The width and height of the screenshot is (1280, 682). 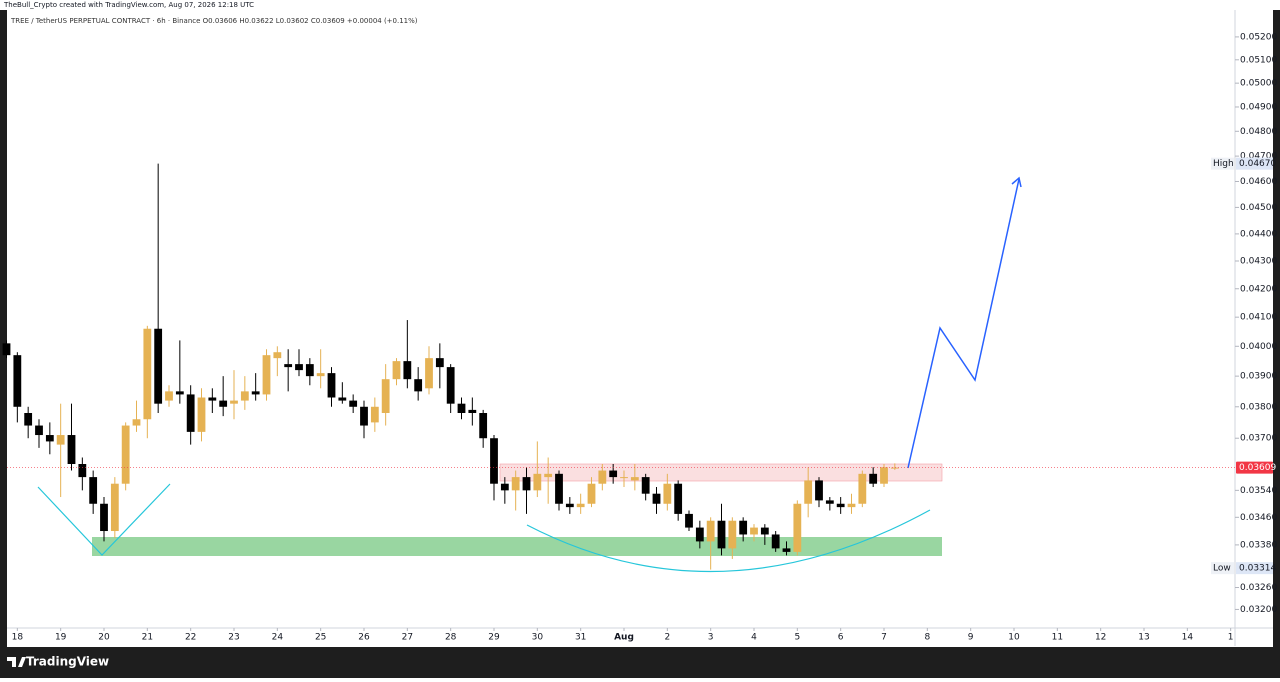 What do you see at coordinates (61, 638) in the screenshot?
I see `x-tick-label: 19` at bounding box center [61, 638].